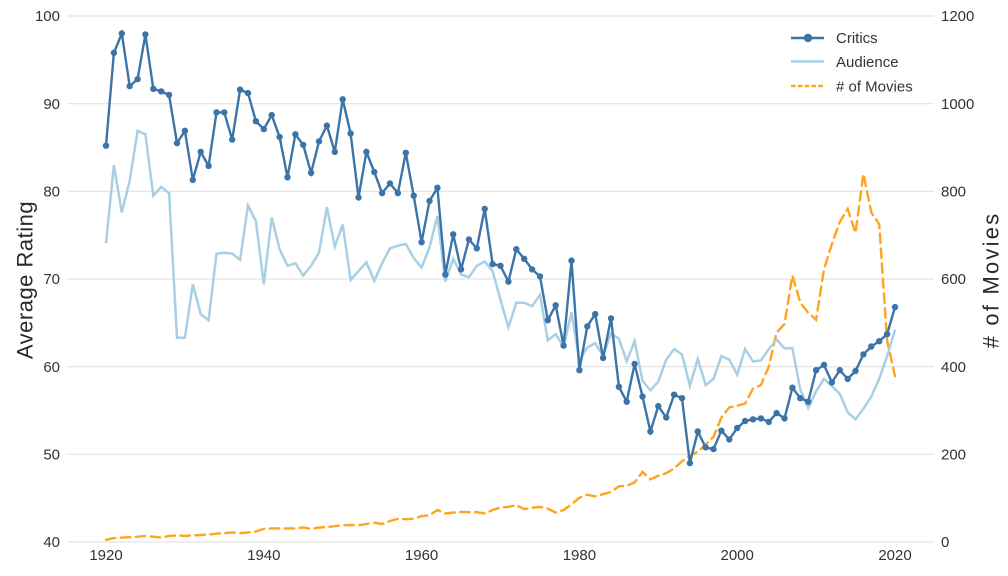 The height and width of the screenshot is (576, 1008). I want to click on svg-text: 800, so click(953, 192).